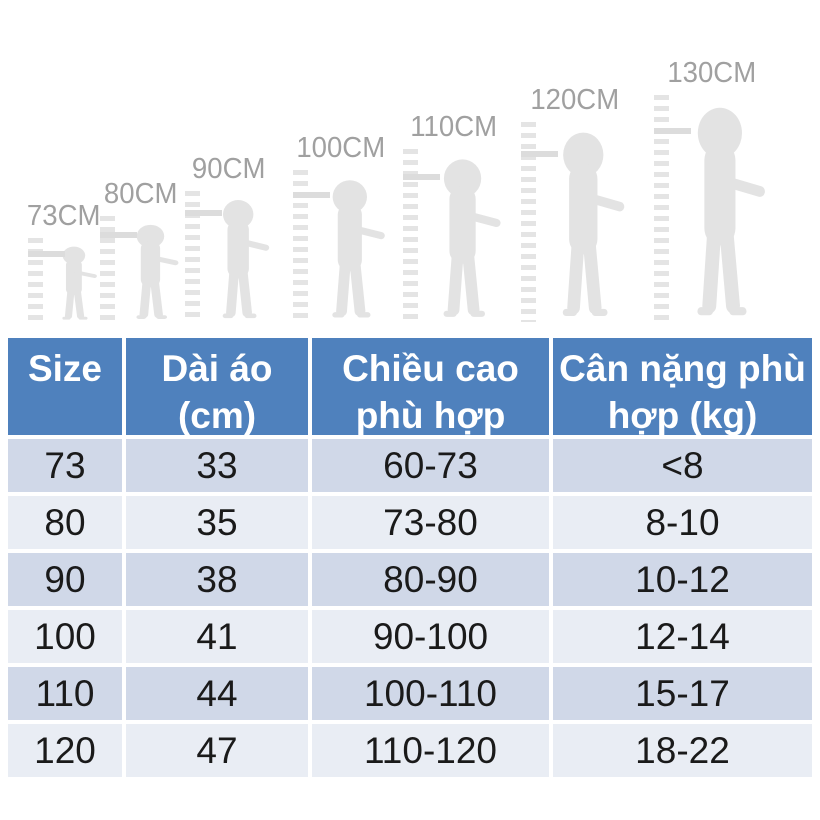  What do you see at coordinates (430, 368) in the screenshot?
I see `header-line: Chiều cao` at bounding box center [430, 368].